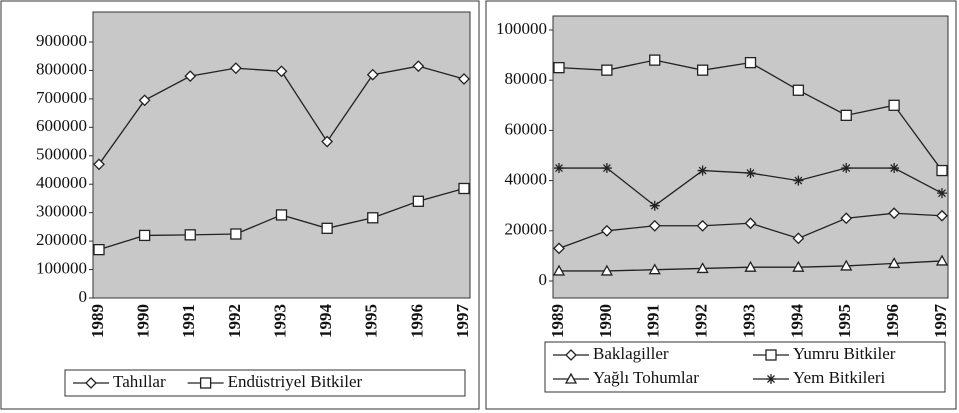 This screenshot has width=959, height=413. What do you see at coordinates (61, 182) in the screenshot?
I see `y-tick-label: 400000` at bounding box center [61, 182].